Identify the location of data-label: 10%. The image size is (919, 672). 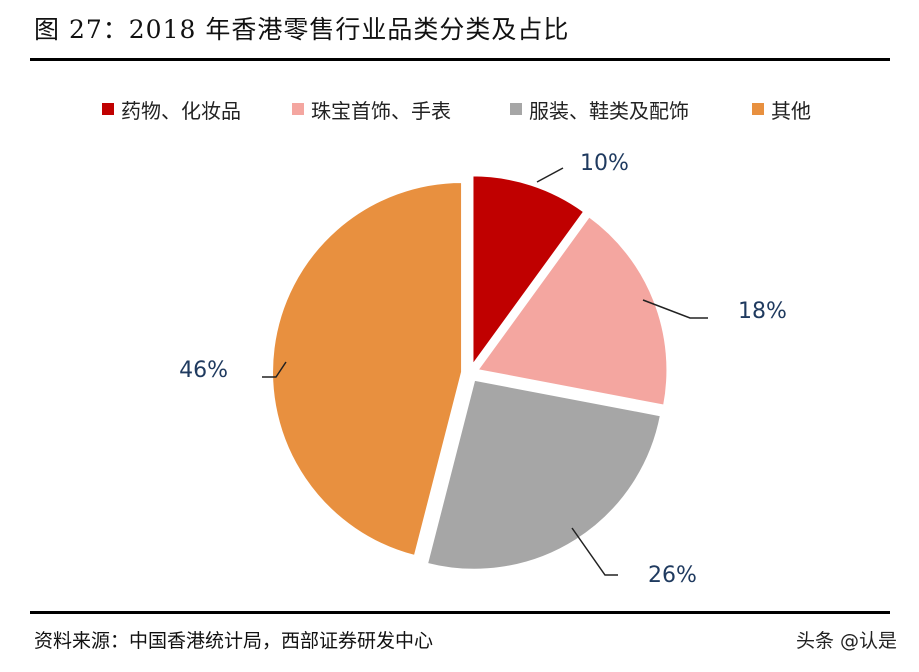
(604, 163).